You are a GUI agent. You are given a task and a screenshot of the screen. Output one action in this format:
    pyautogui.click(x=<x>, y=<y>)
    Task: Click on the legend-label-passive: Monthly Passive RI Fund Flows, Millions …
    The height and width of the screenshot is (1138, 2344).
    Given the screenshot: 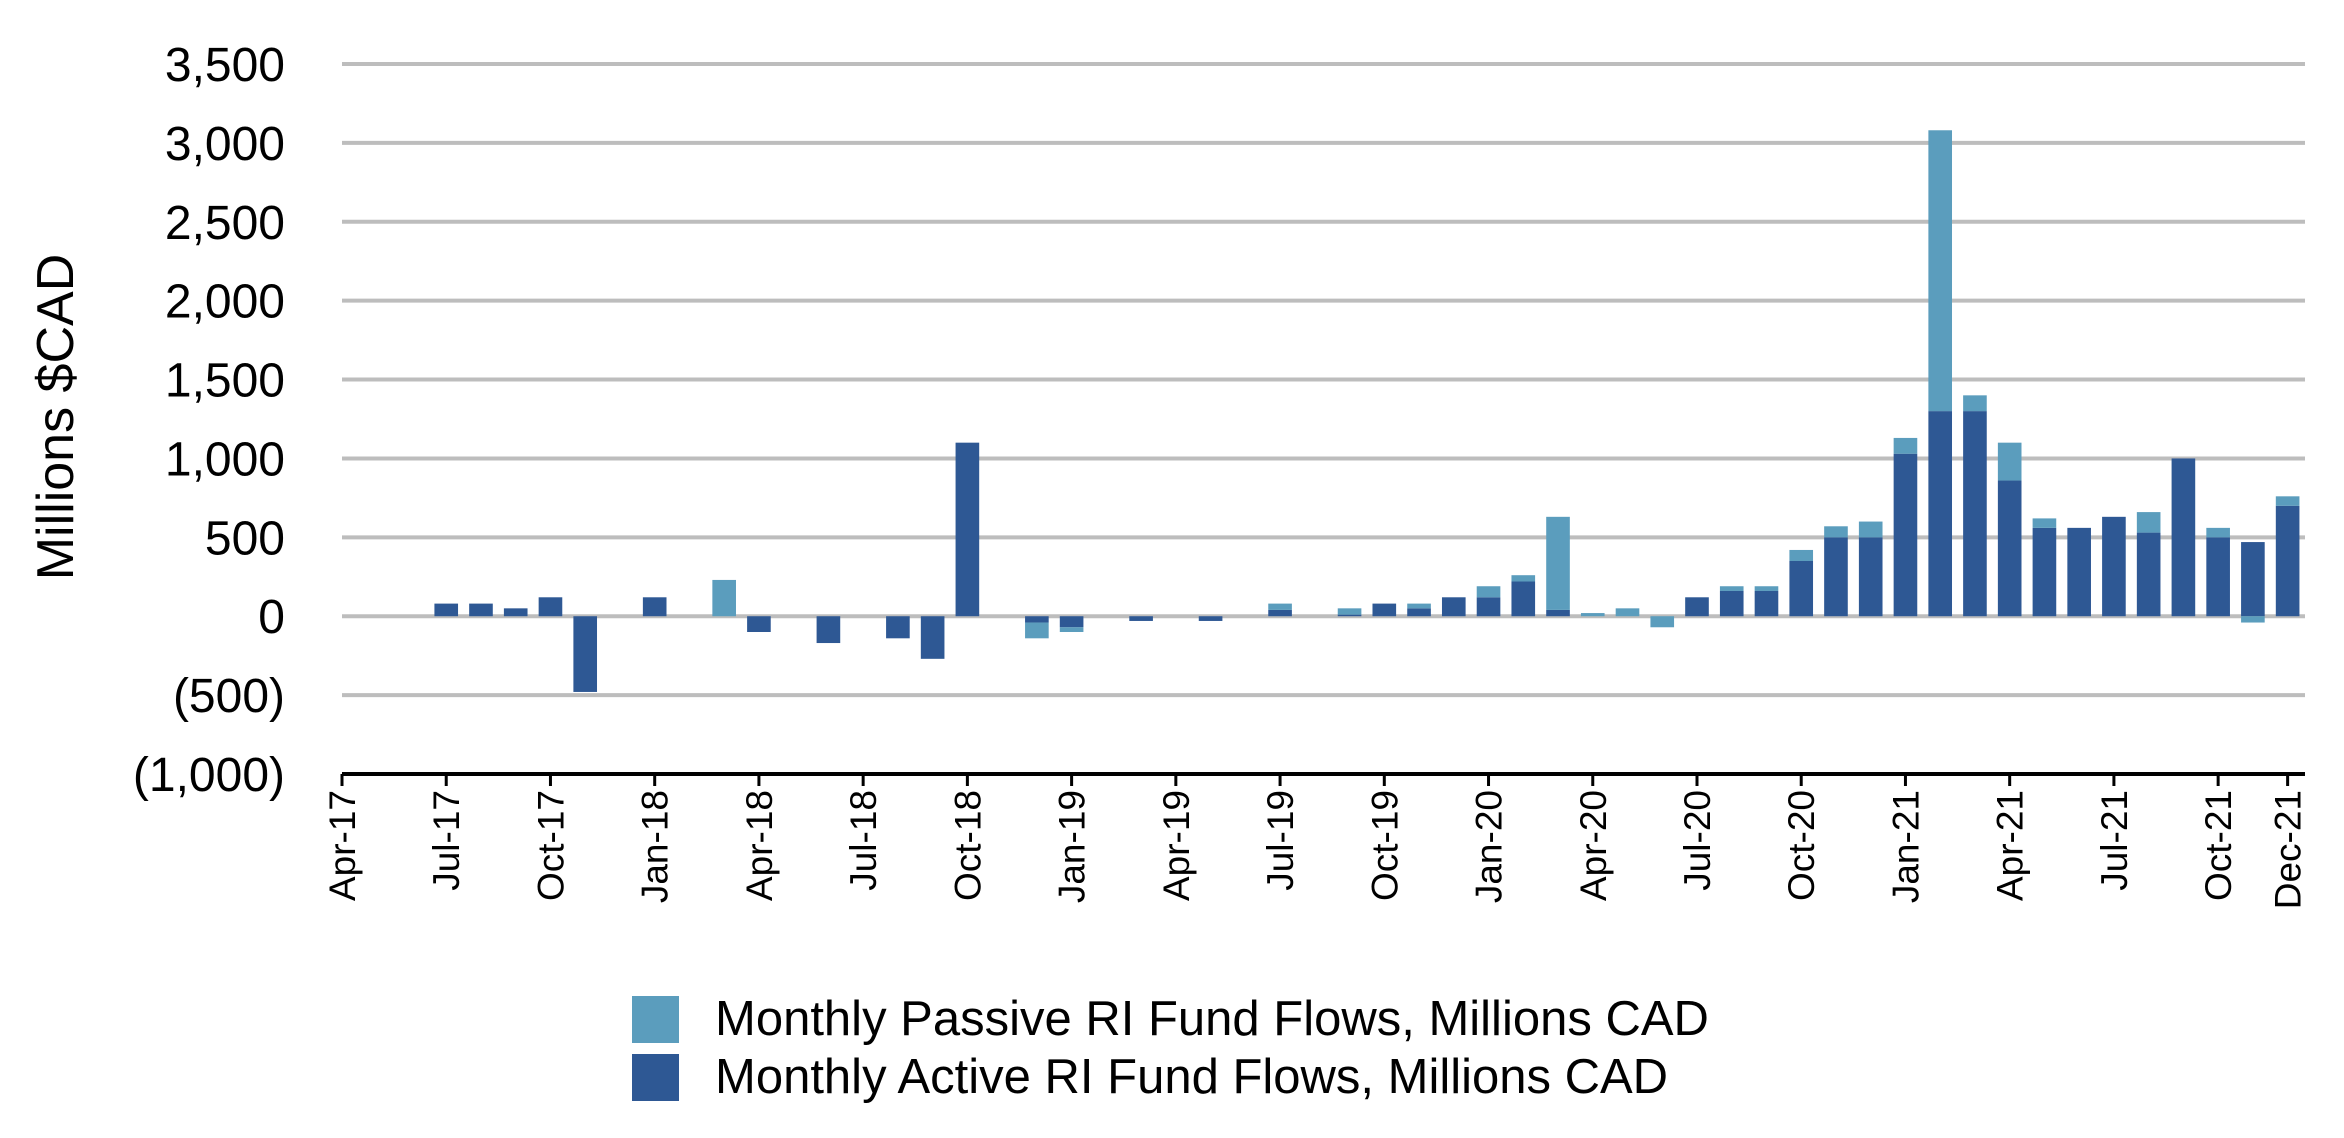 What is the action you would take?
    pyautogui.click(x=1212, y=1019)
    